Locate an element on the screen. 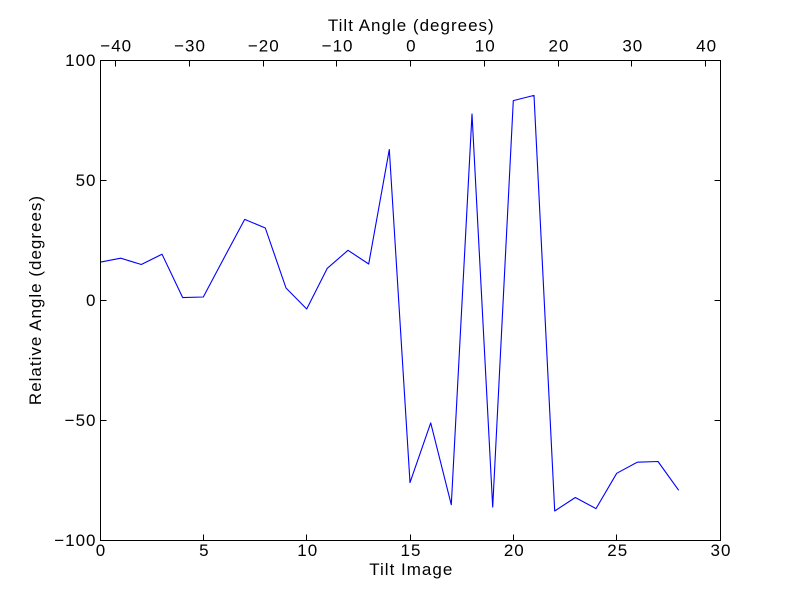 This screenshot has width=800, height=600. svg-text: 50 is located at coordinates (86, 180).